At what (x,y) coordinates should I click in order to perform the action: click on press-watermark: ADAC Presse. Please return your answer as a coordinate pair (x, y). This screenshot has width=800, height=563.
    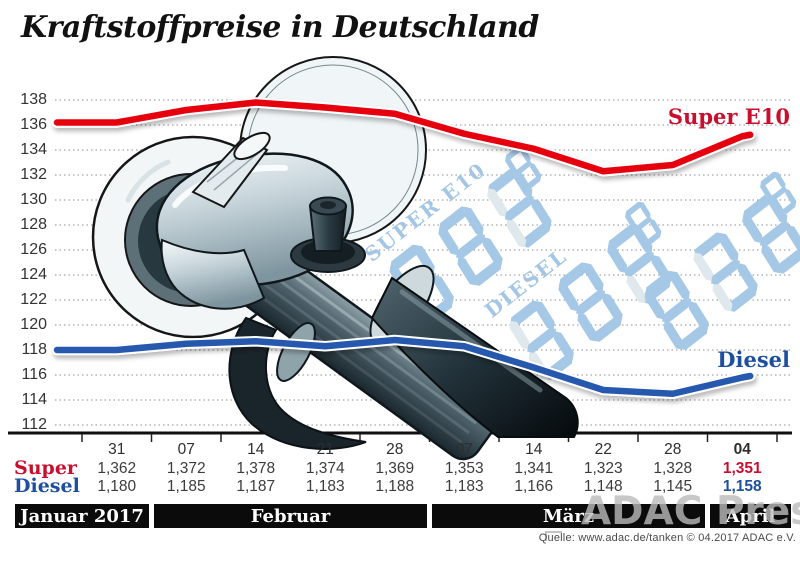
    Looking at the image, I should click on (690, 511).